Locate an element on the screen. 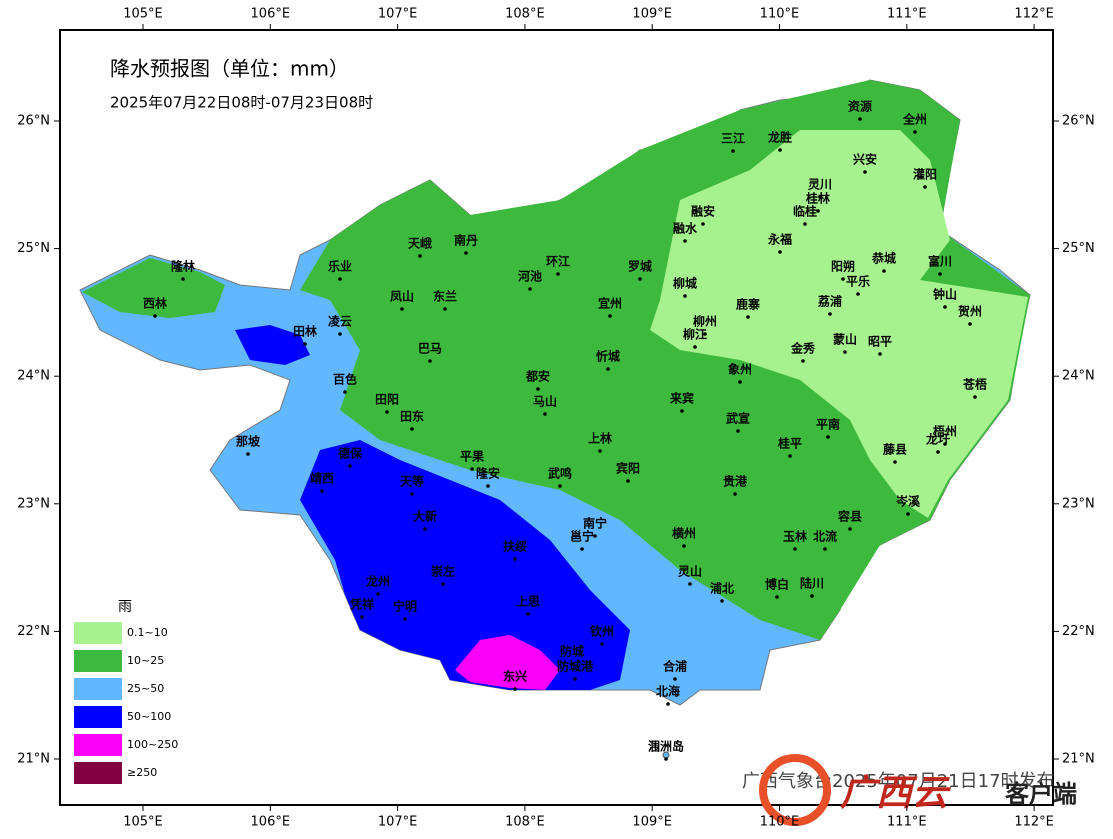  city-label: 凌云 is located at coordinates (340, 321).